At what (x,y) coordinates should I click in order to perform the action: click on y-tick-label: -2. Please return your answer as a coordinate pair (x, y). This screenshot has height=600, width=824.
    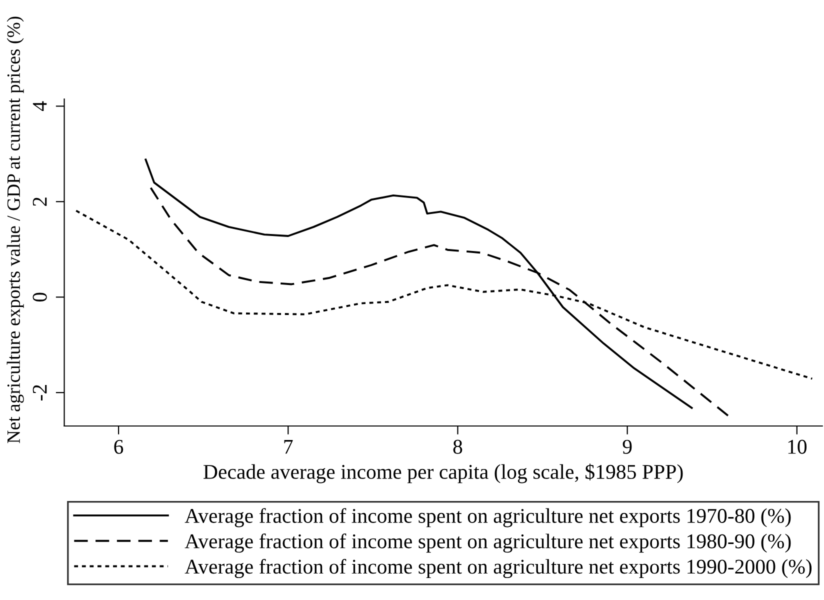
    Looking at the image, I should click on (39, 392).